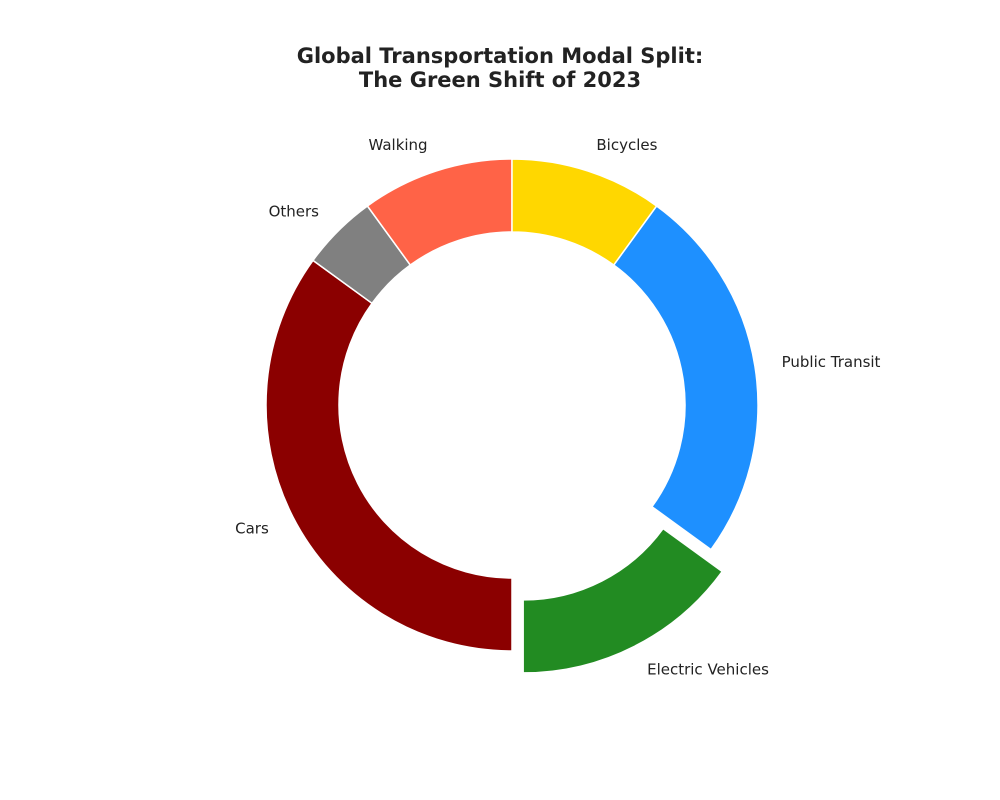 The height and width of the screenshot is (800, 1000). What do you see at coordinates (294, 212) in the screenshot?
I see `slice-label-others: Others` at bounding box center [294, 212].